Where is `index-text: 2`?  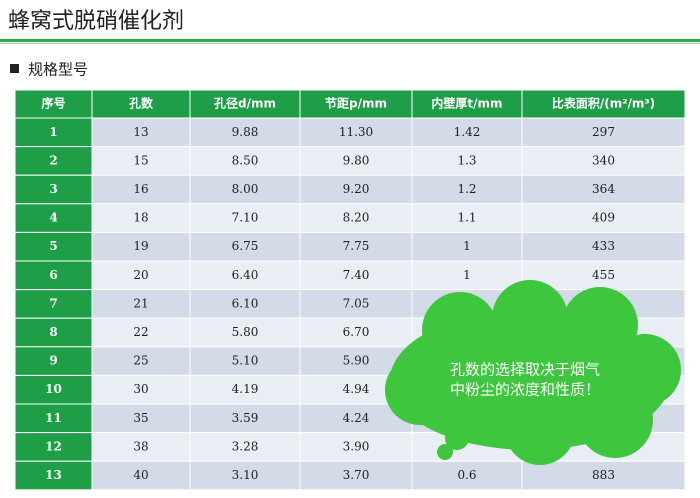
index-text: 2 is located at coordinates (53, 160).